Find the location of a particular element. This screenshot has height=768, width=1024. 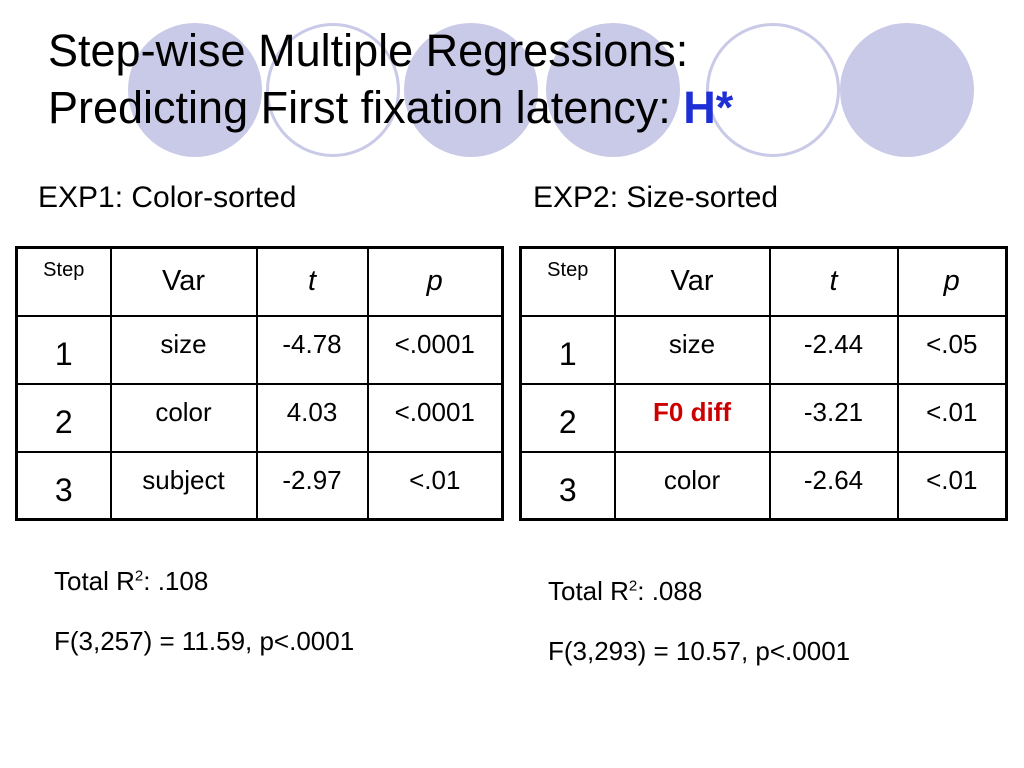

table-row: 1 size -2.44 <.05 is located at coordinates (763, 349).